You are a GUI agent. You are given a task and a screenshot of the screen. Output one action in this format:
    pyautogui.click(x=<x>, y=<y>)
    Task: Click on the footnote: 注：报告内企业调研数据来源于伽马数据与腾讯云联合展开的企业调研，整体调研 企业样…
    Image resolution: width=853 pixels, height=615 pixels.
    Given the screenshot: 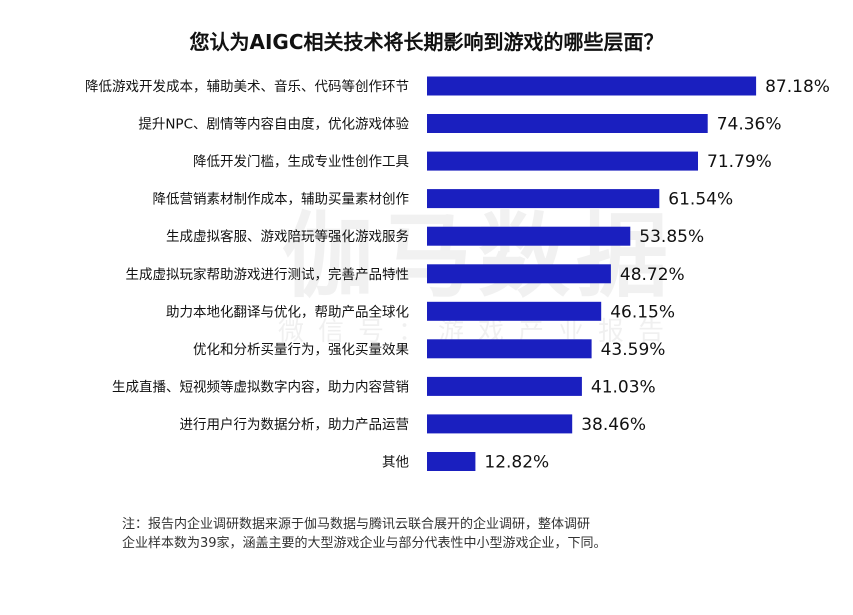 What is the action you would take?
    pyautogui.click(x=364, y=534)
    